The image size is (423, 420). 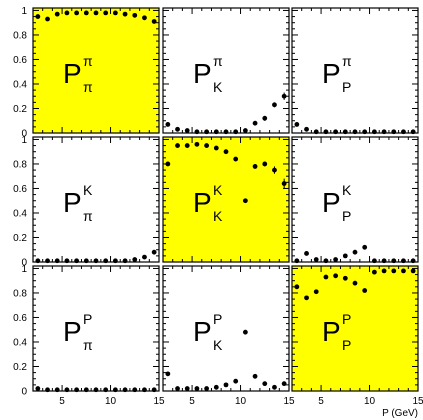 I want to click on x-tick-label: 15, so click(x=417, y=401).